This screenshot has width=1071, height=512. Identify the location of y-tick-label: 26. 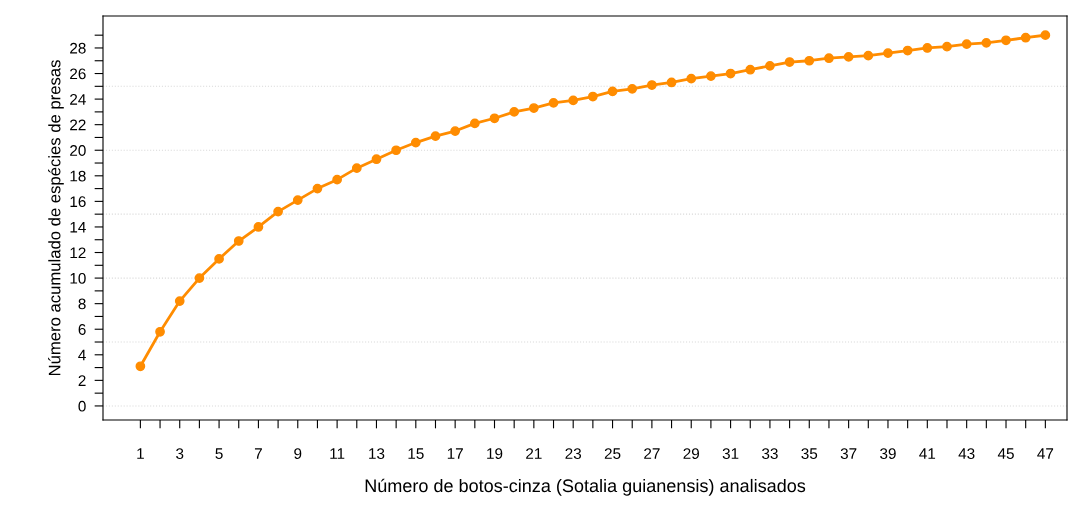
(78, 74).